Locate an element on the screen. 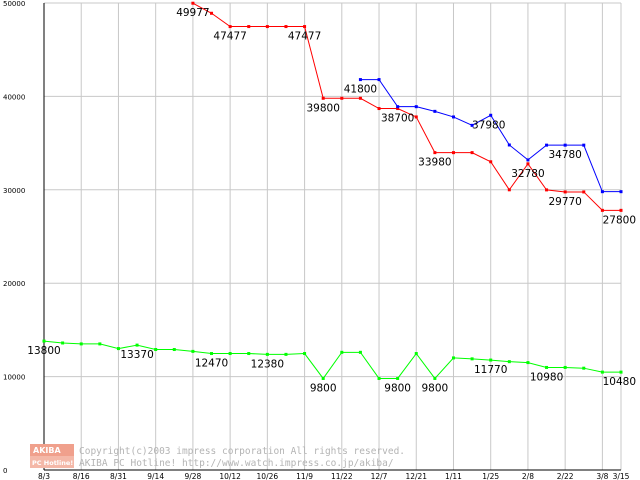  y-tick-label: 50000 is located at coordinates (14, 4).